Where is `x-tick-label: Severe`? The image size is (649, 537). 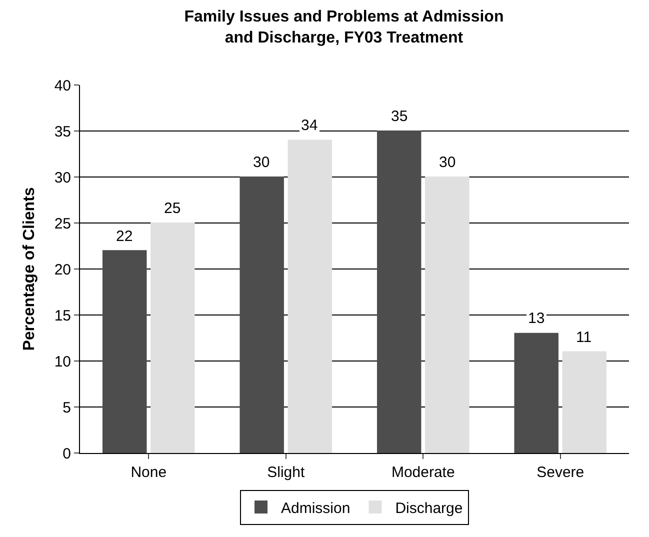
x-tick-label: Severe is located at coordinates (560, 472).